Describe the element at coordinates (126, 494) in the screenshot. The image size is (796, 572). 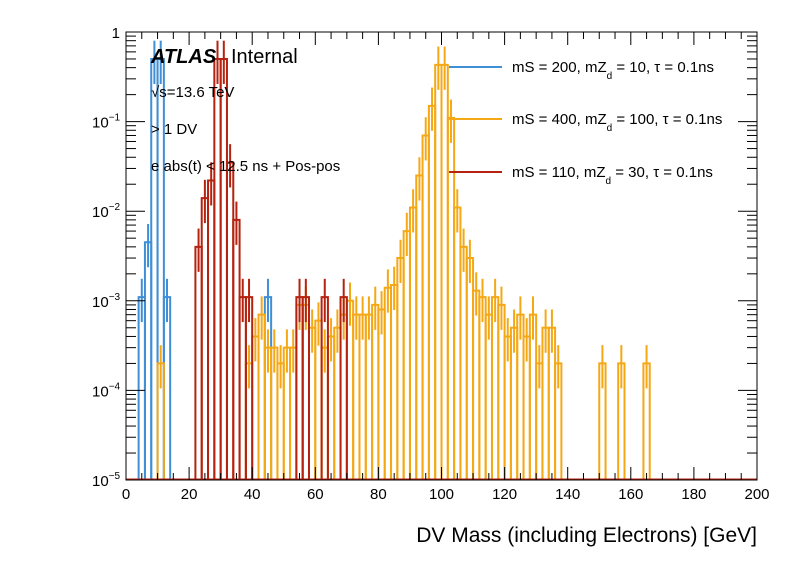
I see `x-tick-label: 0` at that location.